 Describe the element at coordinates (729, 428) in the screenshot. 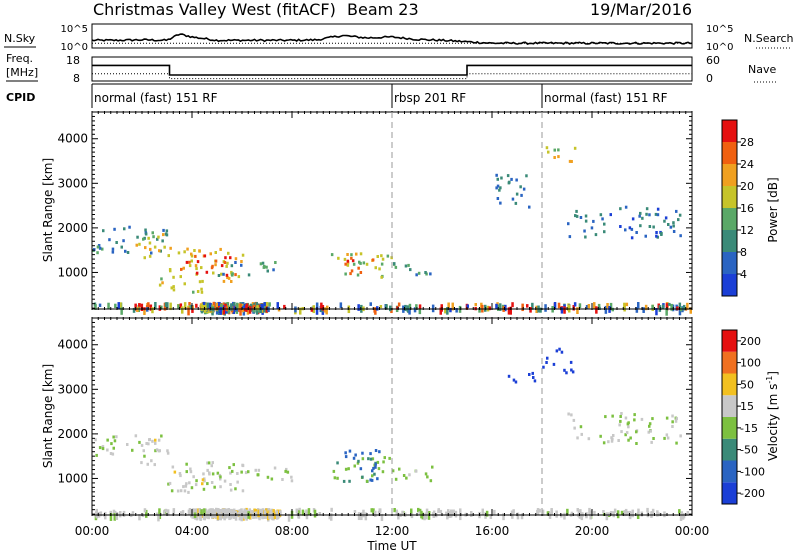

I see `velocity-colorbar-segment` at that location.